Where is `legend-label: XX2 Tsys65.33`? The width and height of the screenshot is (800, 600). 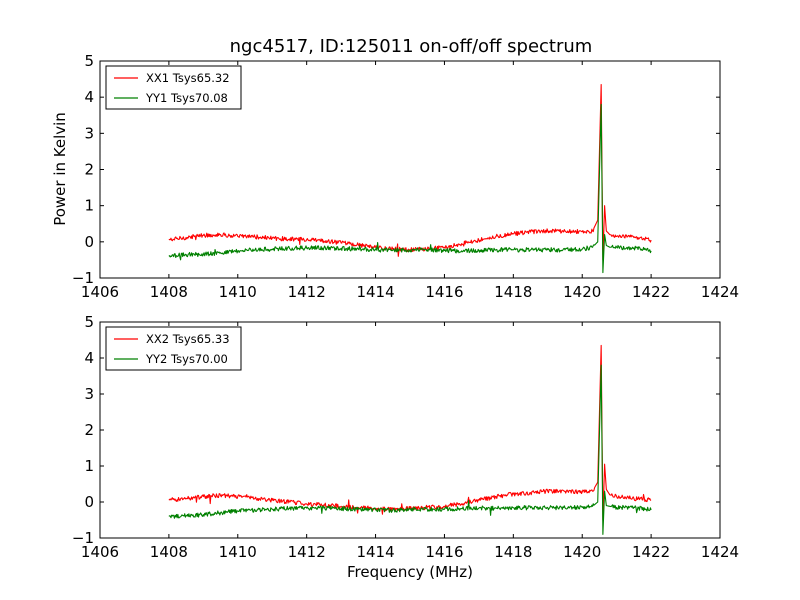 legend-label: XX2 Tsys65.33 is located at coordinates (188, 339).